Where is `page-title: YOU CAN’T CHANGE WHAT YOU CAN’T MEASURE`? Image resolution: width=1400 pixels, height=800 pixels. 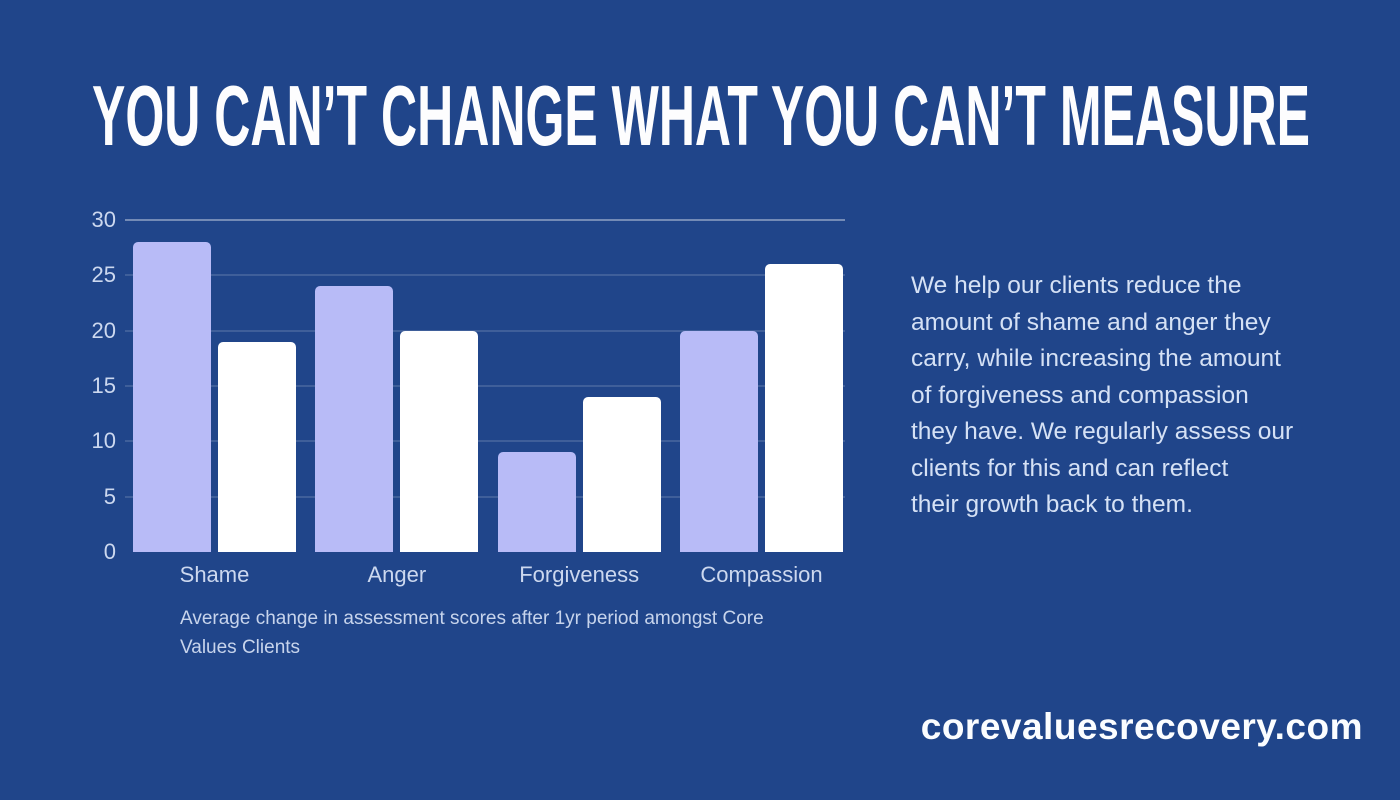 page-title: YOU CAN’T CHANGE WHAT YOU CAN’T MEASURE is located at coordinates (701, 116).